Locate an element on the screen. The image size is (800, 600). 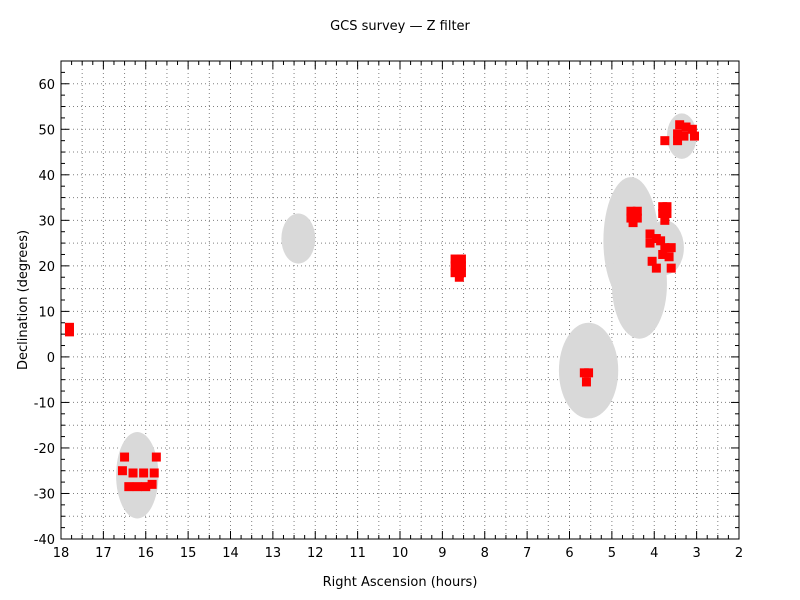
y-tick-label: -40 is located at coordinates (44, 540).